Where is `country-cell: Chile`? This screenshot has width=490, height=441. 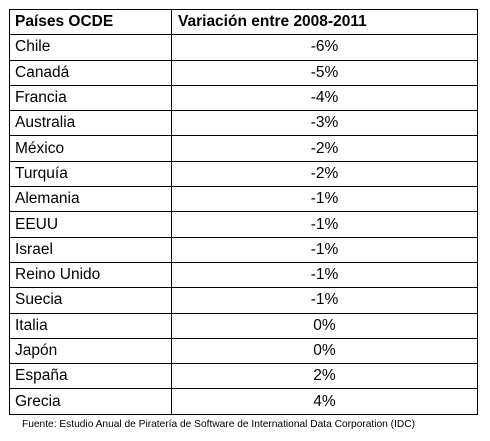
country-cell: Chile is located at coordinates (90, 47).